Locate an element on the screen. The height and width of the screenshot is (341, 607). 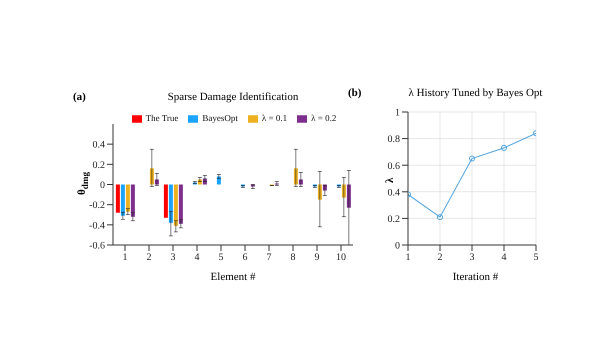
legend-label: BayesOpt is located at coordinates (220, 118).